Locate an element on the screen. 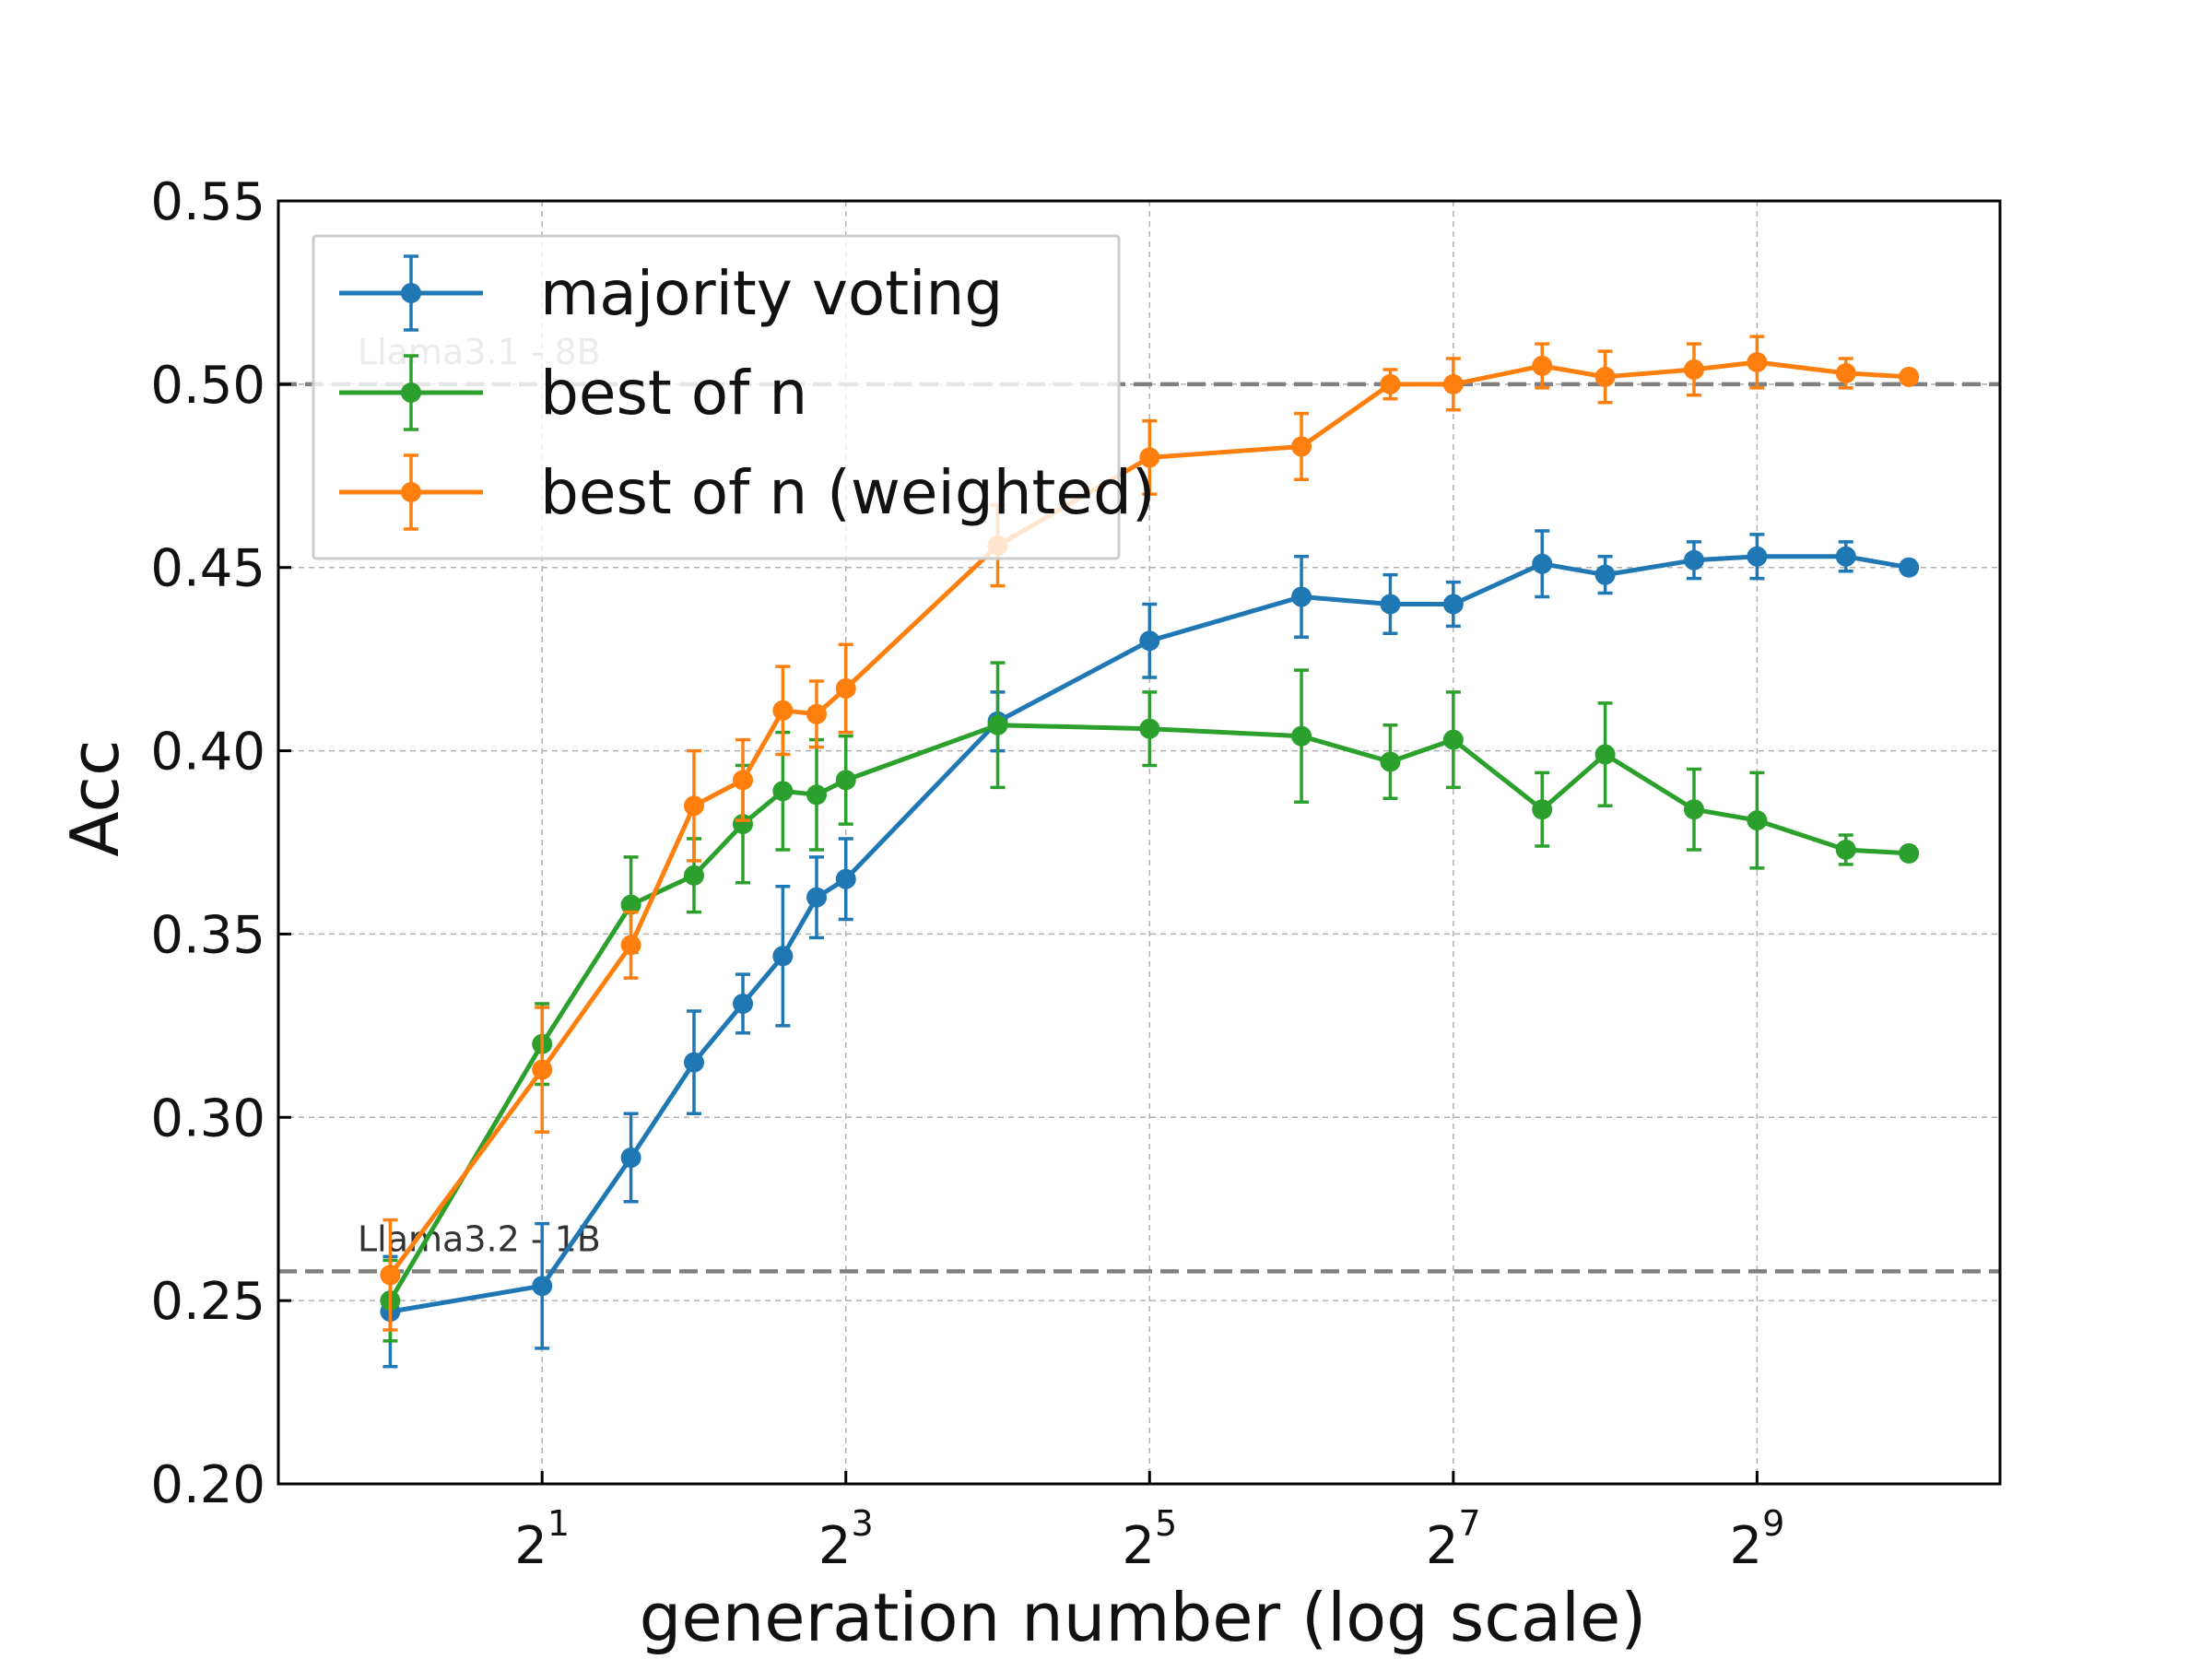 This screenshot has width=2212, height=1659. legend-box is located at coordinates (716, 397).